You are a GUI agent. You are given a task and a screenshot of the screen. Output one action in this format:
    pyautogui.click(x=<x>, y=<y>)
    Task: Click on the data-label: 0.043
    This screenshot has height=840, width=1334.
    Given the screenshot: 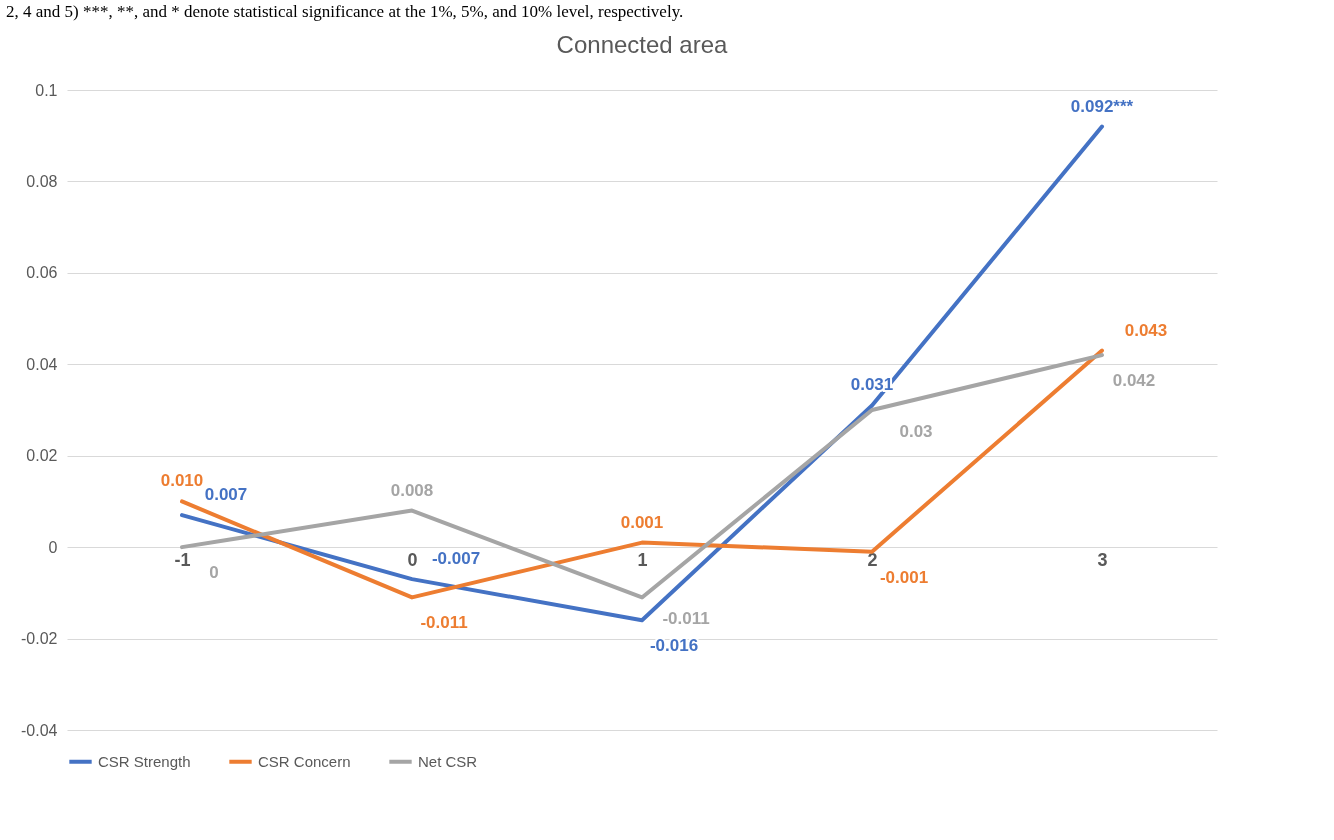 What is the action you would take?
    pyautogui.click(x=1146, y=330)
    